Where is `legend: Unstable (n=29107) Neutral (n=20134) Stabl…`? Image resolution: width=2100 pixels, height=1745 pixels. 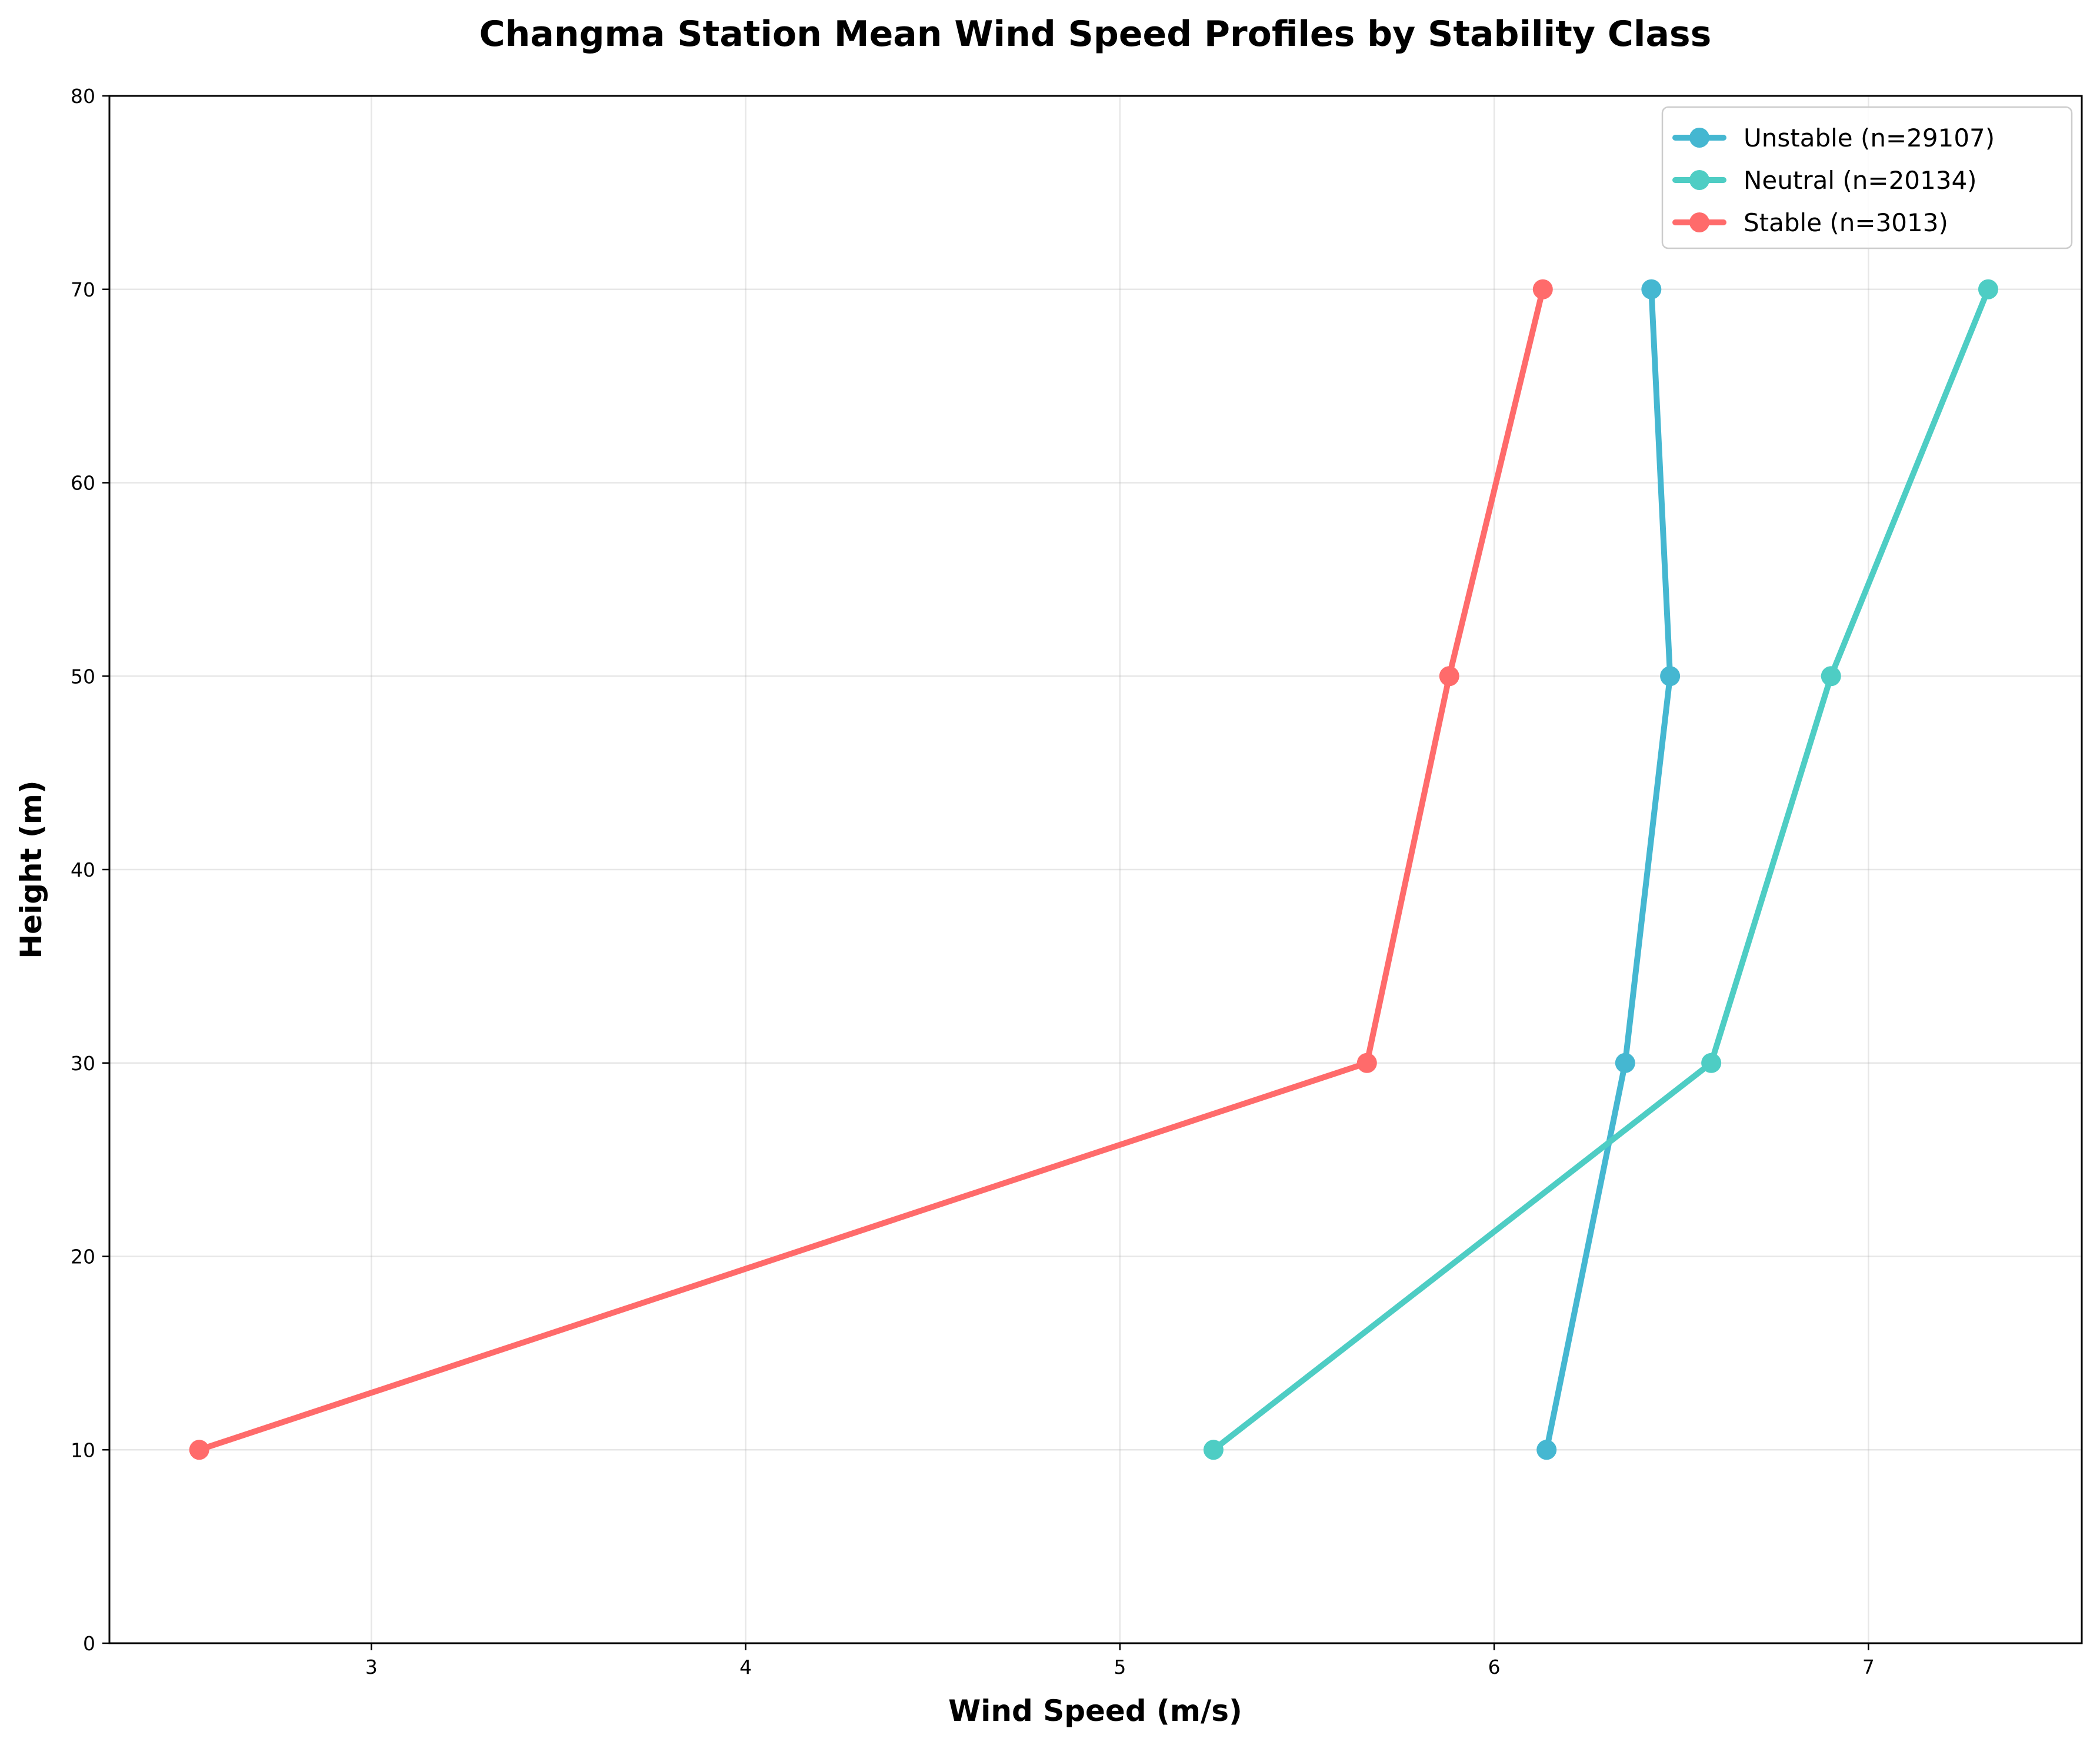 legend: Unstable (n=29107) Neutral (n=20134) Stabl… is located at coordinates (1867, 177).